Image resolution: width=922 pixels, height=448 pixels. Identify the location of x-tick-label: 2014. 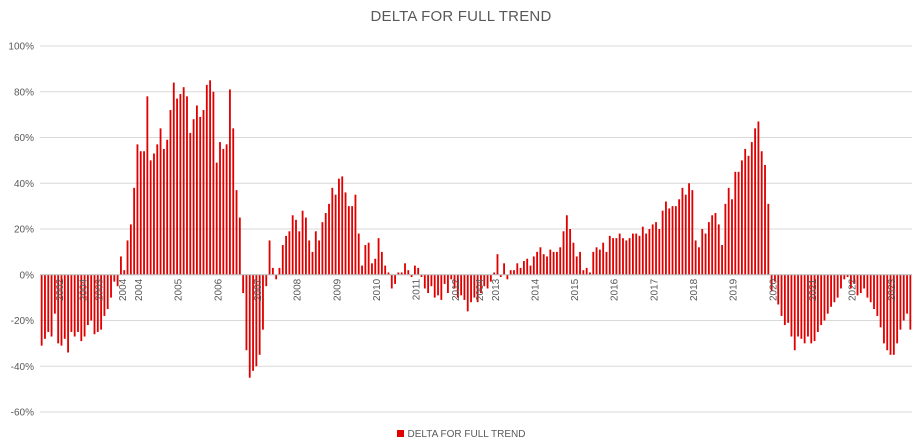
(535, 289).